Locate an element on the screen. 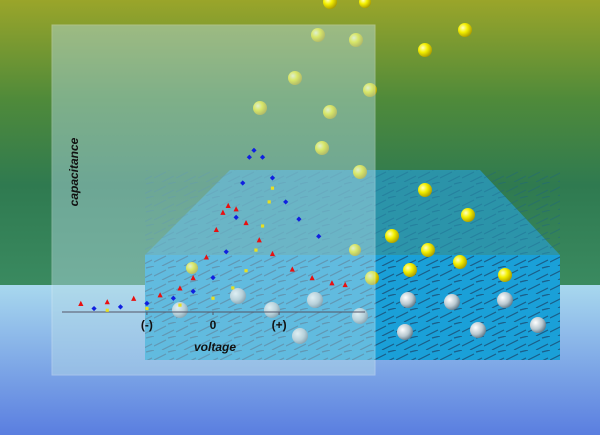  x-axis-label: voltage is located at coordinates (215, 347).